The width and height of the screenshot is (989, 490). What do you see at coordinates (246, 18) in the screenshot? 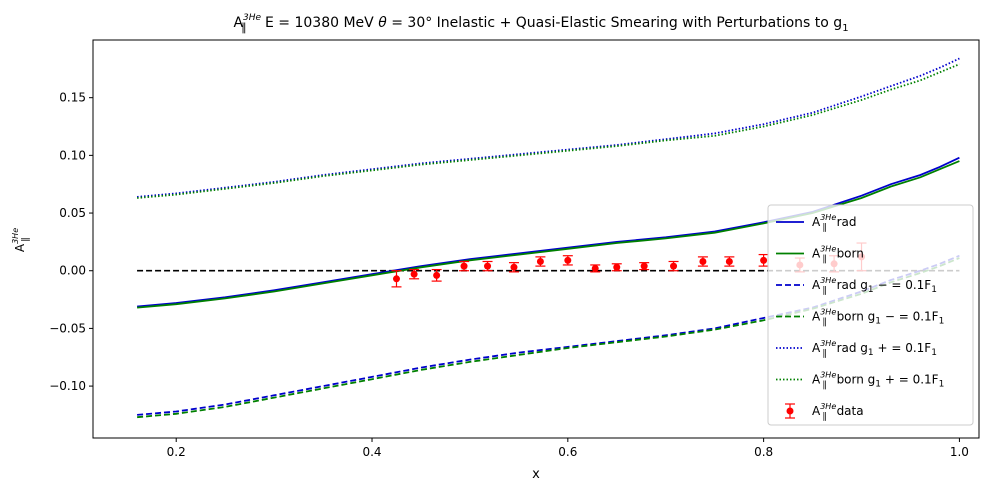
I see `title-sup: 3` at bounding box center [246, 18].